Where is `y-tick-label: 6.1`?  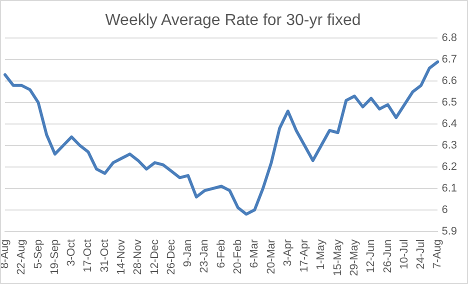 y-tick-label: 6.1 is located at coordinates (450, 188).